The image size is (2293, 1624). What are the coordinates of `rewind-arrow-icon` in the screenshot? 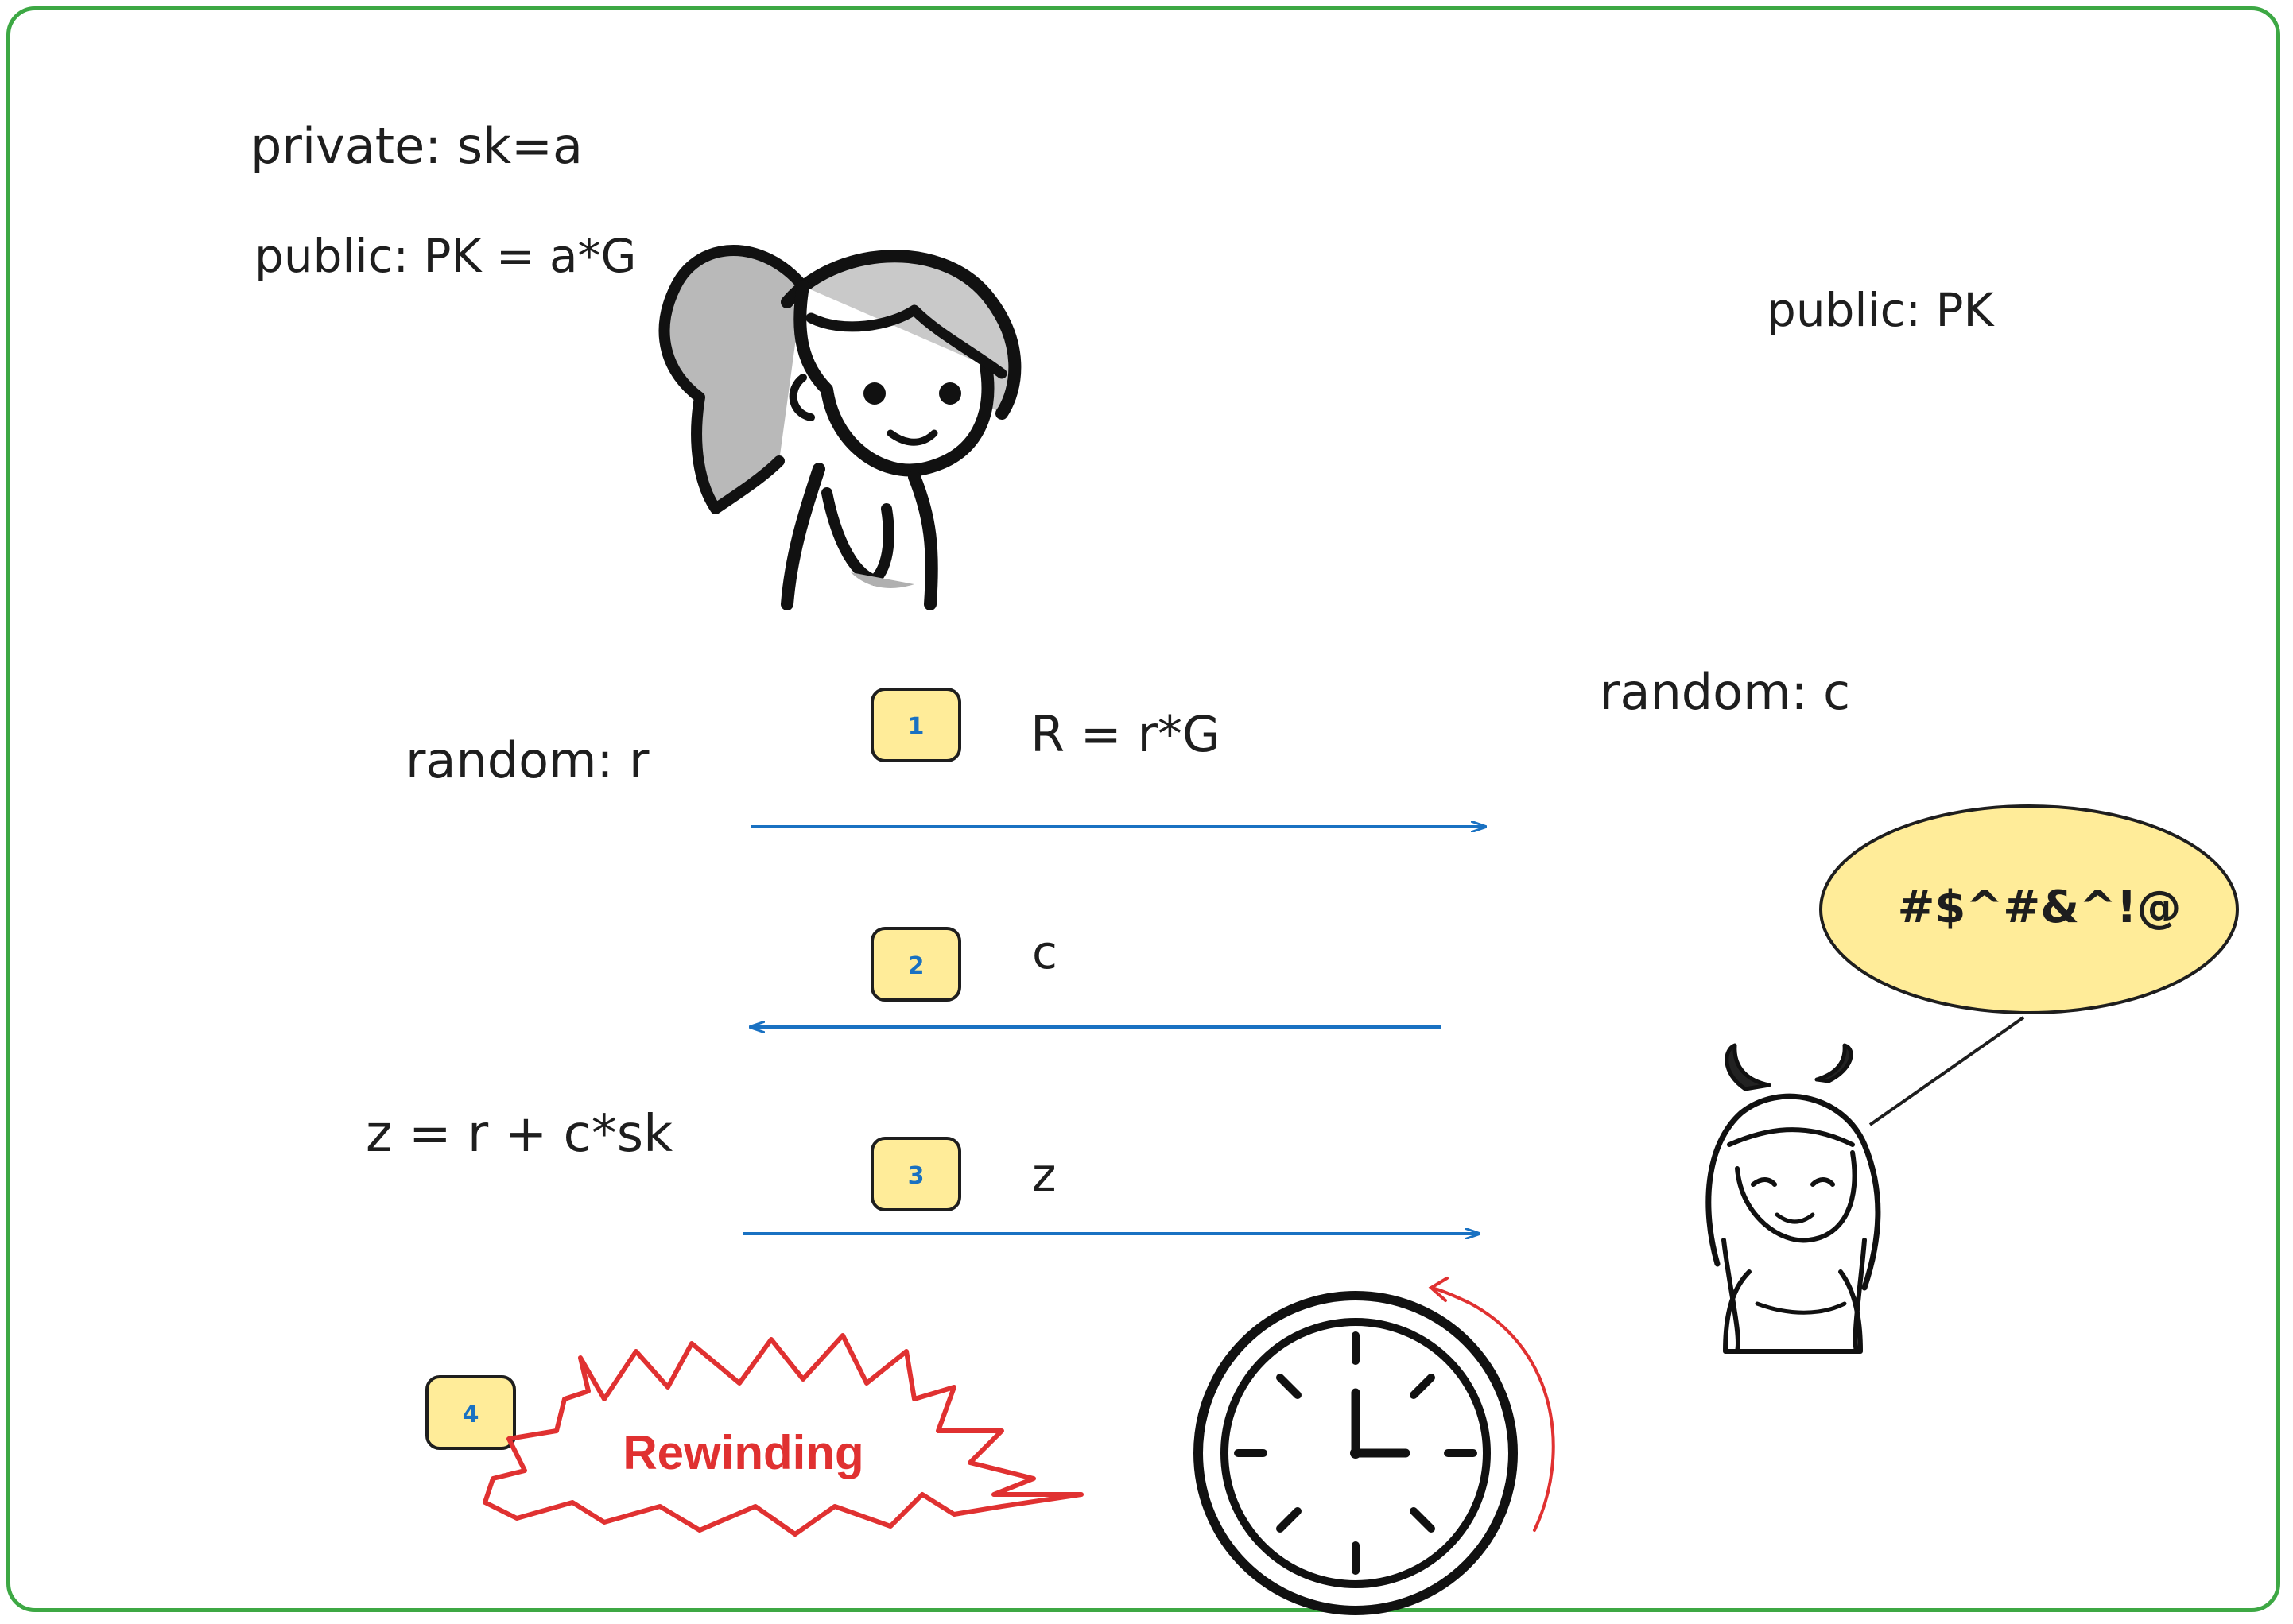 It's located at (1491, 1404).